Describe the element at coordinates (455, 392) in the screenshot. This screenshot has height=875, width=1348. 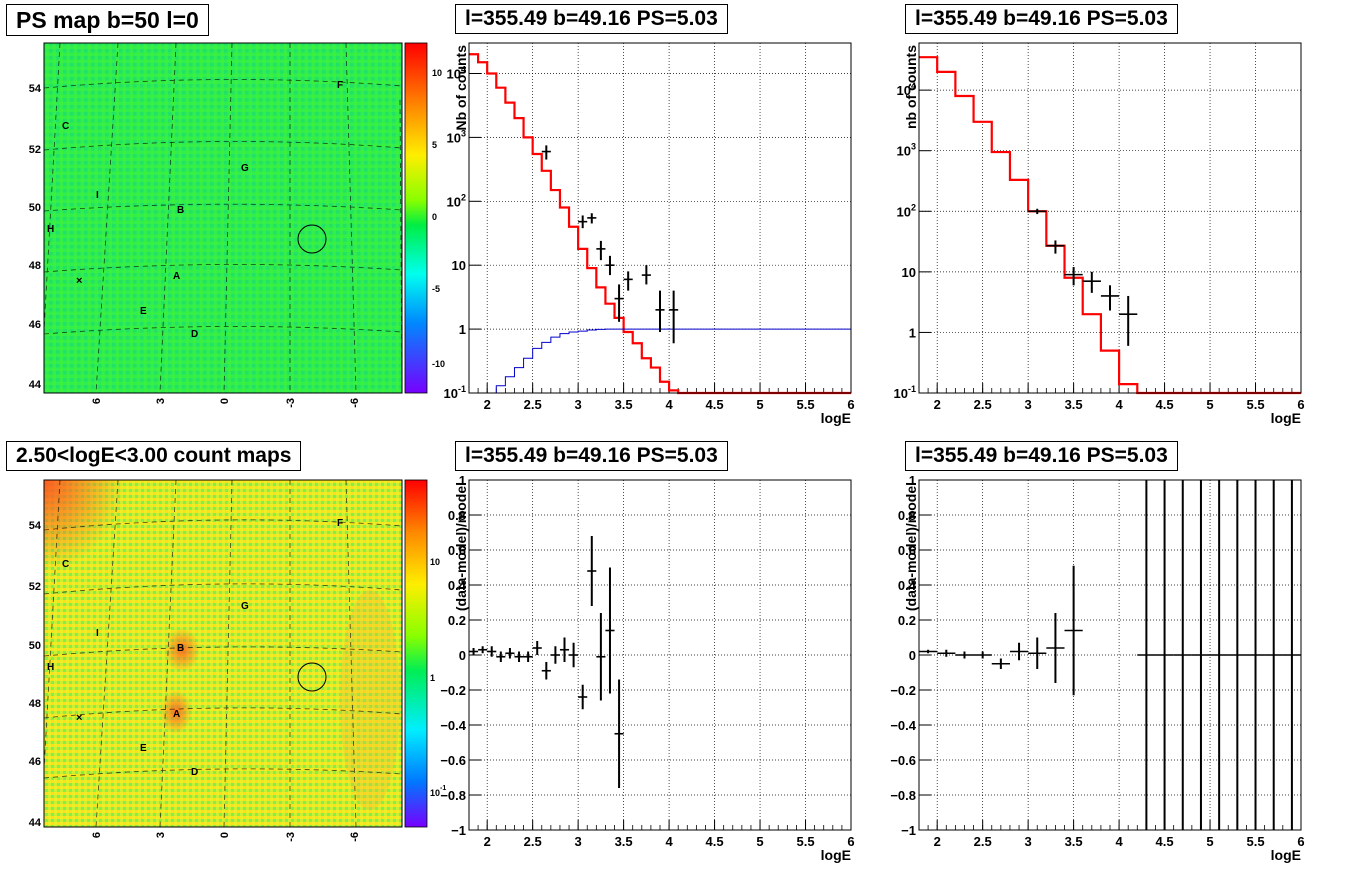
I see `spec1-ytick-label: 10⁻¹` at that location.